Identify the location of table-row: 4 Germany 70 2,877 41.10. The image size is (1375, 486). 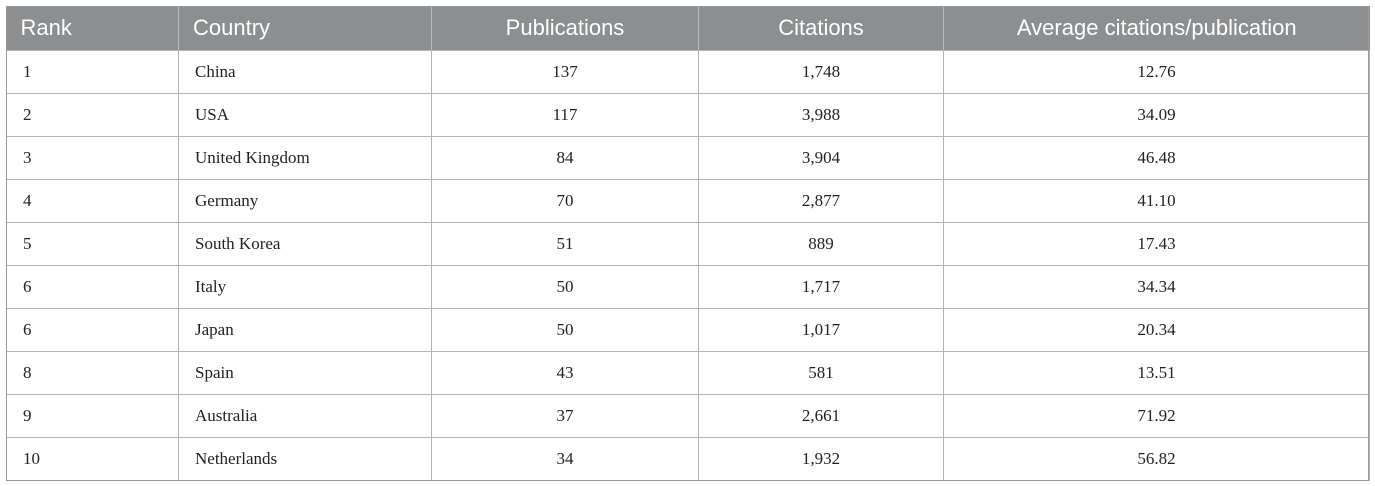
(688, 200).